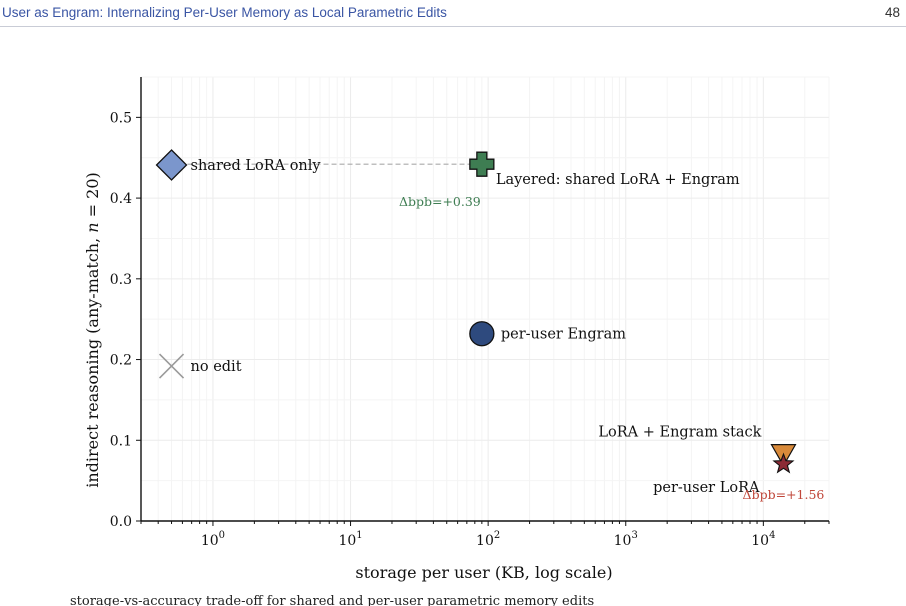 This screenshot has width=906, height=606. What do you see at coordinates (482, 164) in the screenshot?
I see `marker-plus` at bounding box center [482, 164].